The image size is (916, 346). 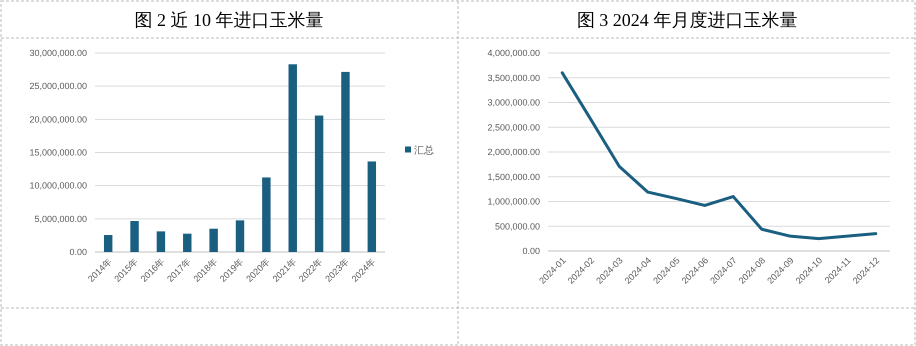 I want to click on y-tick-label: 3,500,000.00, so click(x=513, y=77).